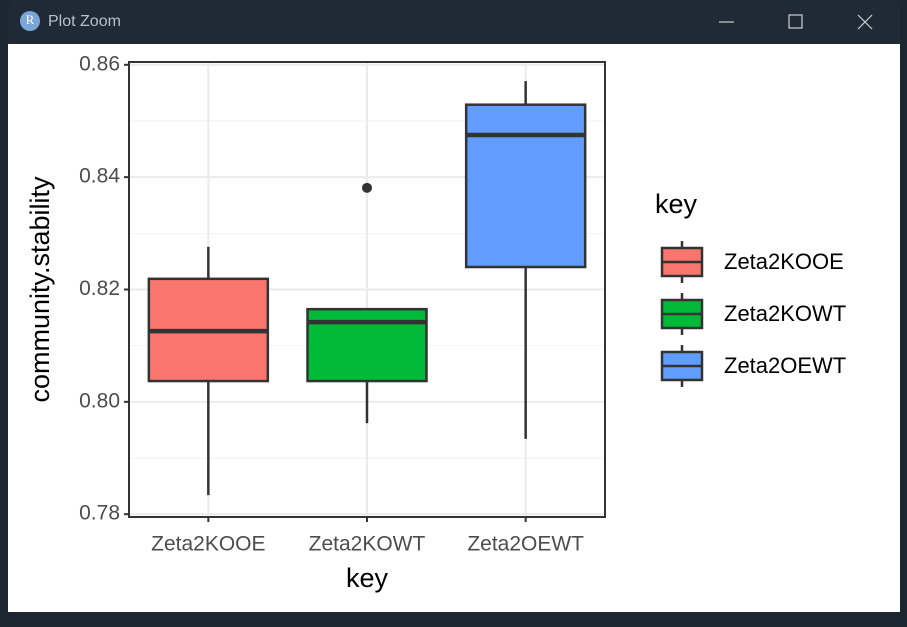 Image resolution: width=907 pixels, height=627 pixels. What do you see at coordinates (208, 544) in the screenshot?
I see `x-tick-label: Zeta2KOOE` at bounding box center [208, 544].